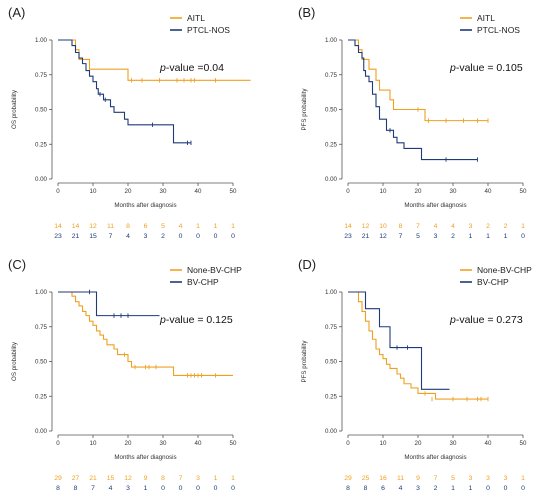 The image size is (550, 496). I want to click on pvalue-annotation: p-value = 0.273, so click(486, 320).